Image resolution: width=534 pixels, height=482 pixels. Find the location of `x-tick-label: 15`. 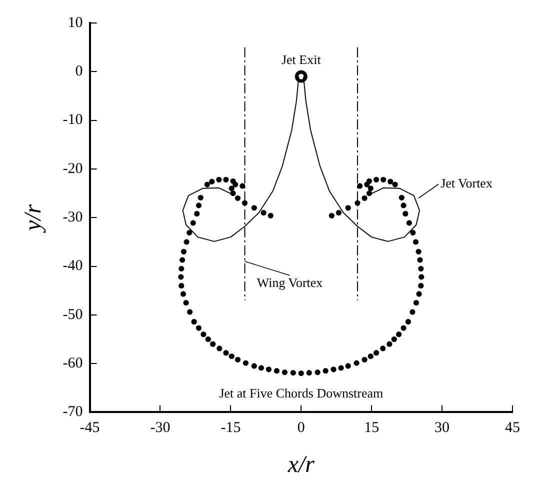

x-tick-label: 15 is located at coordinates (372, 428).